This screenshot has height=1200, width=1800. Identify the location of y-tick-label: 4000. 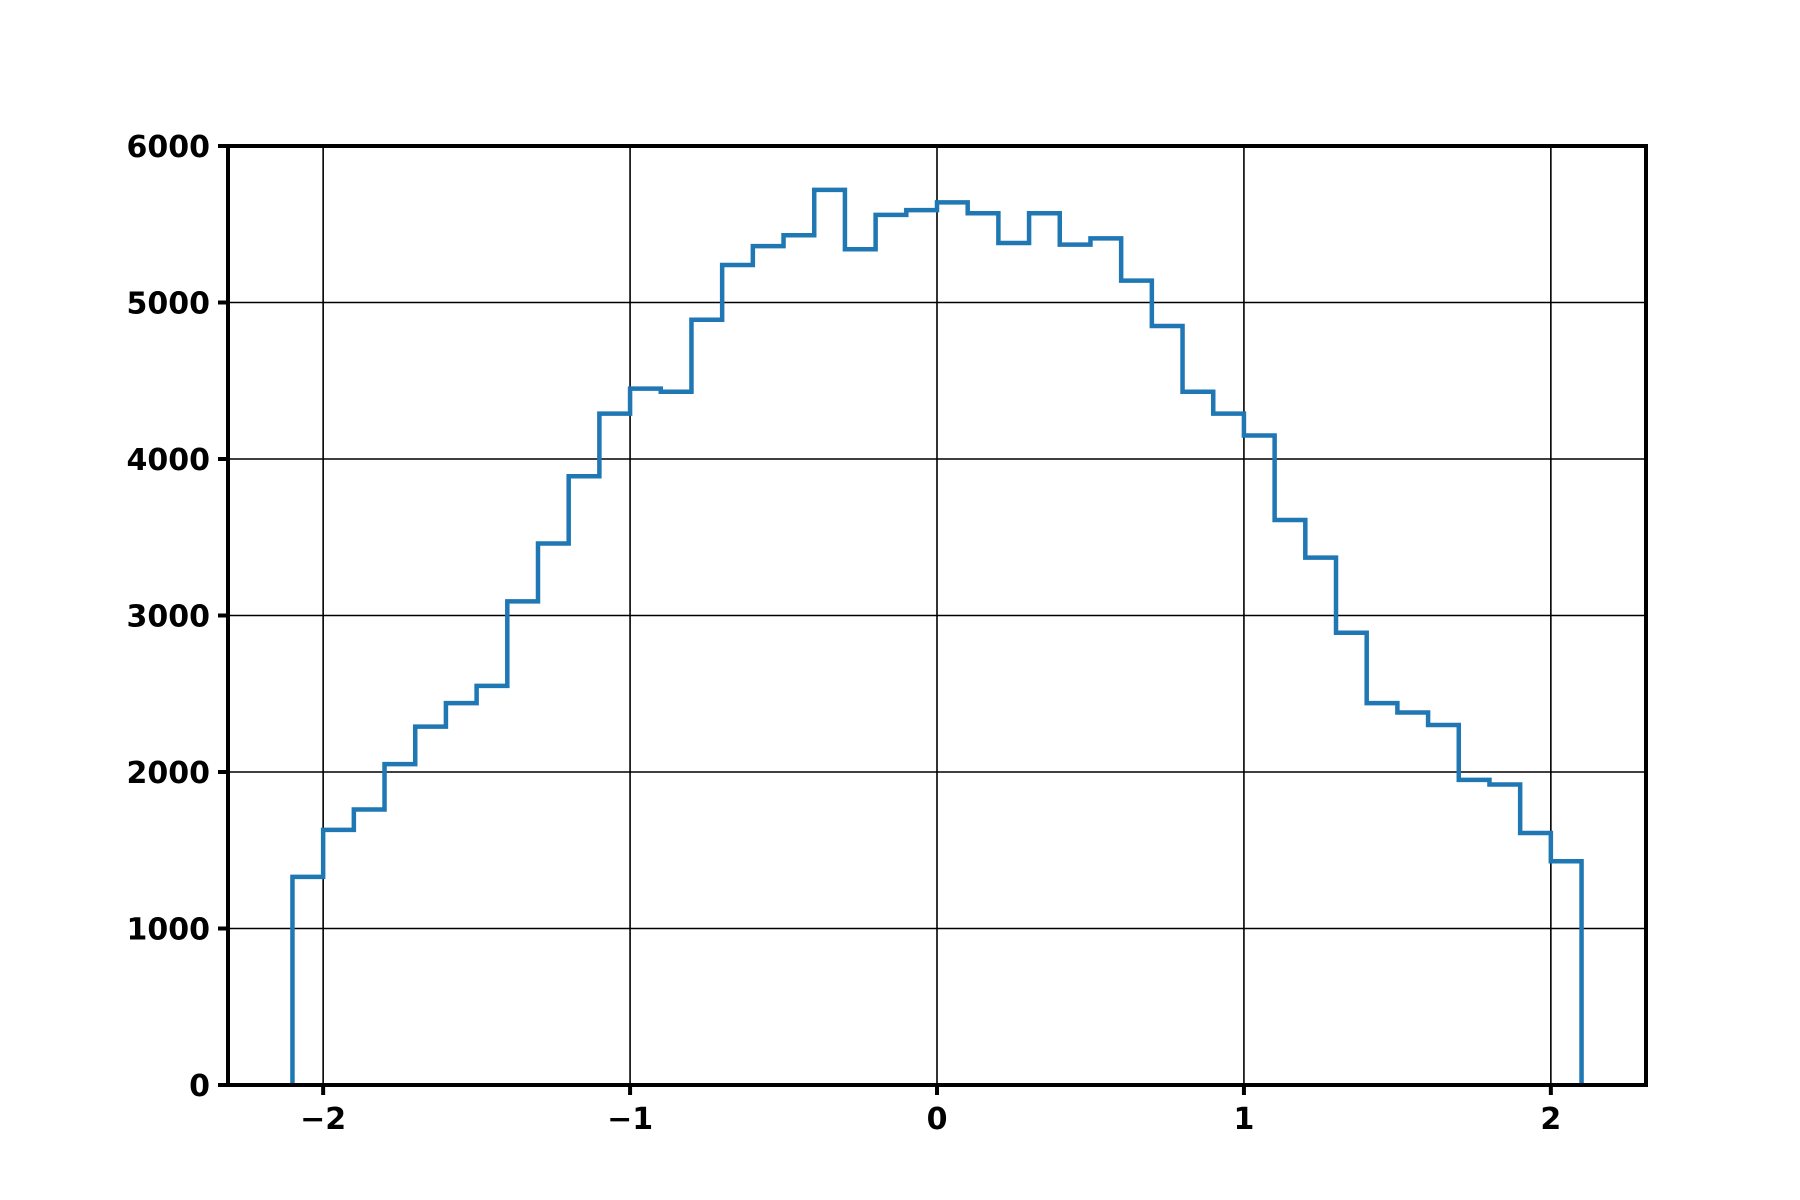
(169, 460).